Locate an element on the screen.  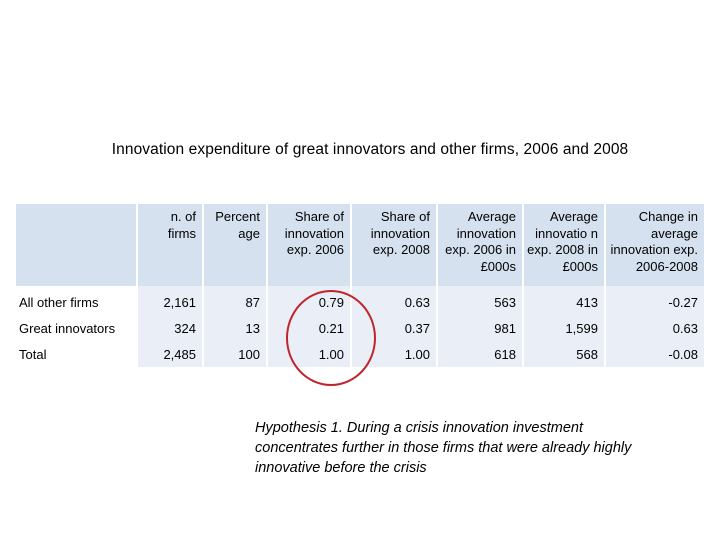
header-cell: Percent age is located at coordinates (234, 245).